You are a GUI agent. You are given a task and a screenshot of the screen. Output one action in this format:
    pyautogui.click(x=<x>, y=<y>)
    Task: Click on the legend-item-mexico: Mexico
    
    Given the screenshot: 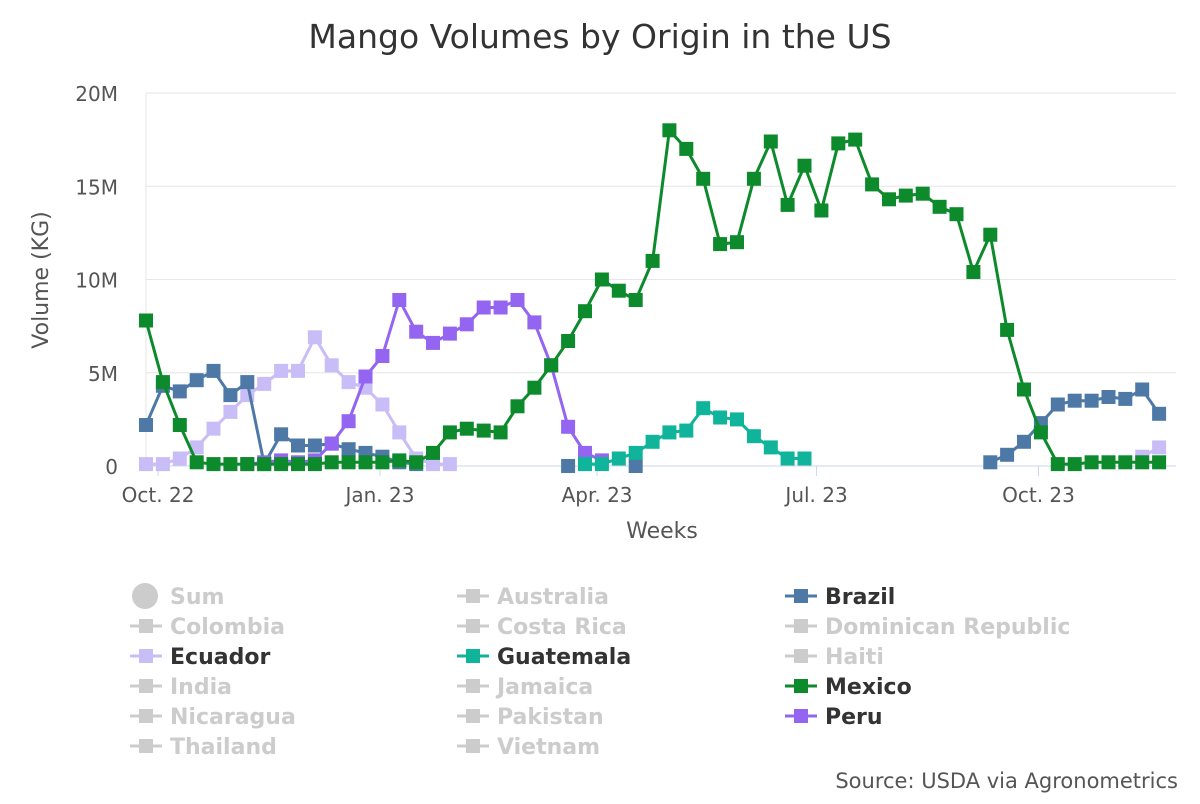 What is the action you would take?
    pyautogui.click(x=848, y=687)
    